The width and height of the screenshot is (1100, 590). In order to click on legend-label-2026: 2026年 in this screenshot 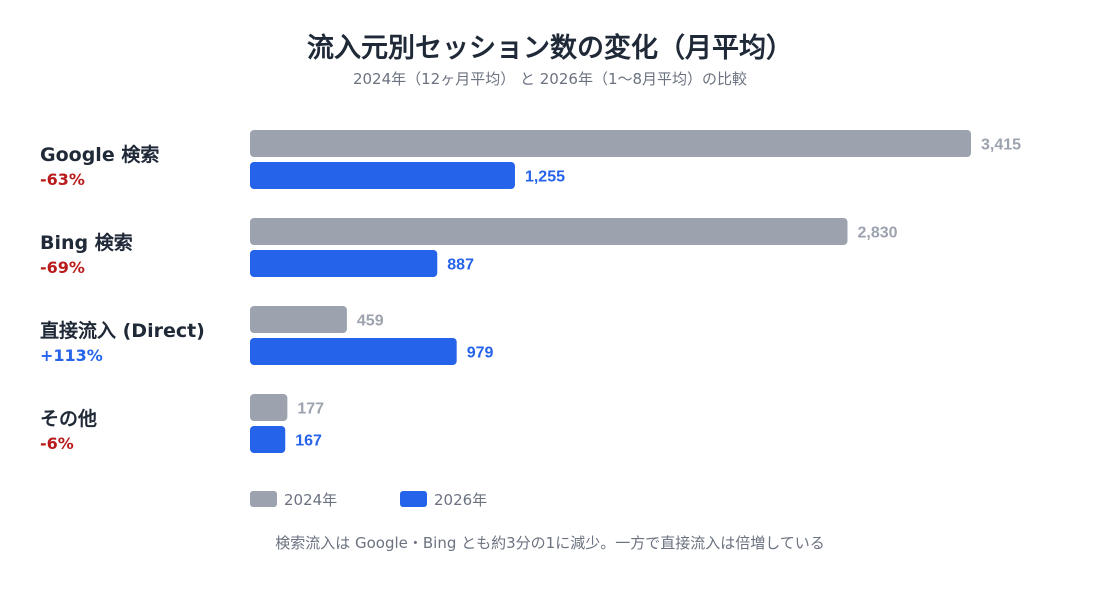, I will do `click(461, 499)`.